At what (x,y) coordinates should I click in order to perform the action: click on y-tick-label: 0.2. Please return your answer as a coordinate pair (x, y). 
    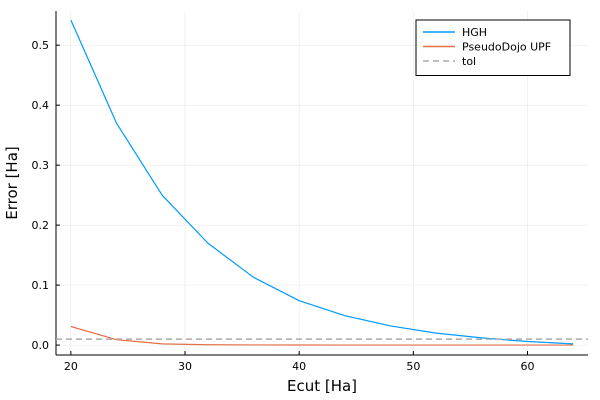
    Looking at the image, I should click on (41, 225).